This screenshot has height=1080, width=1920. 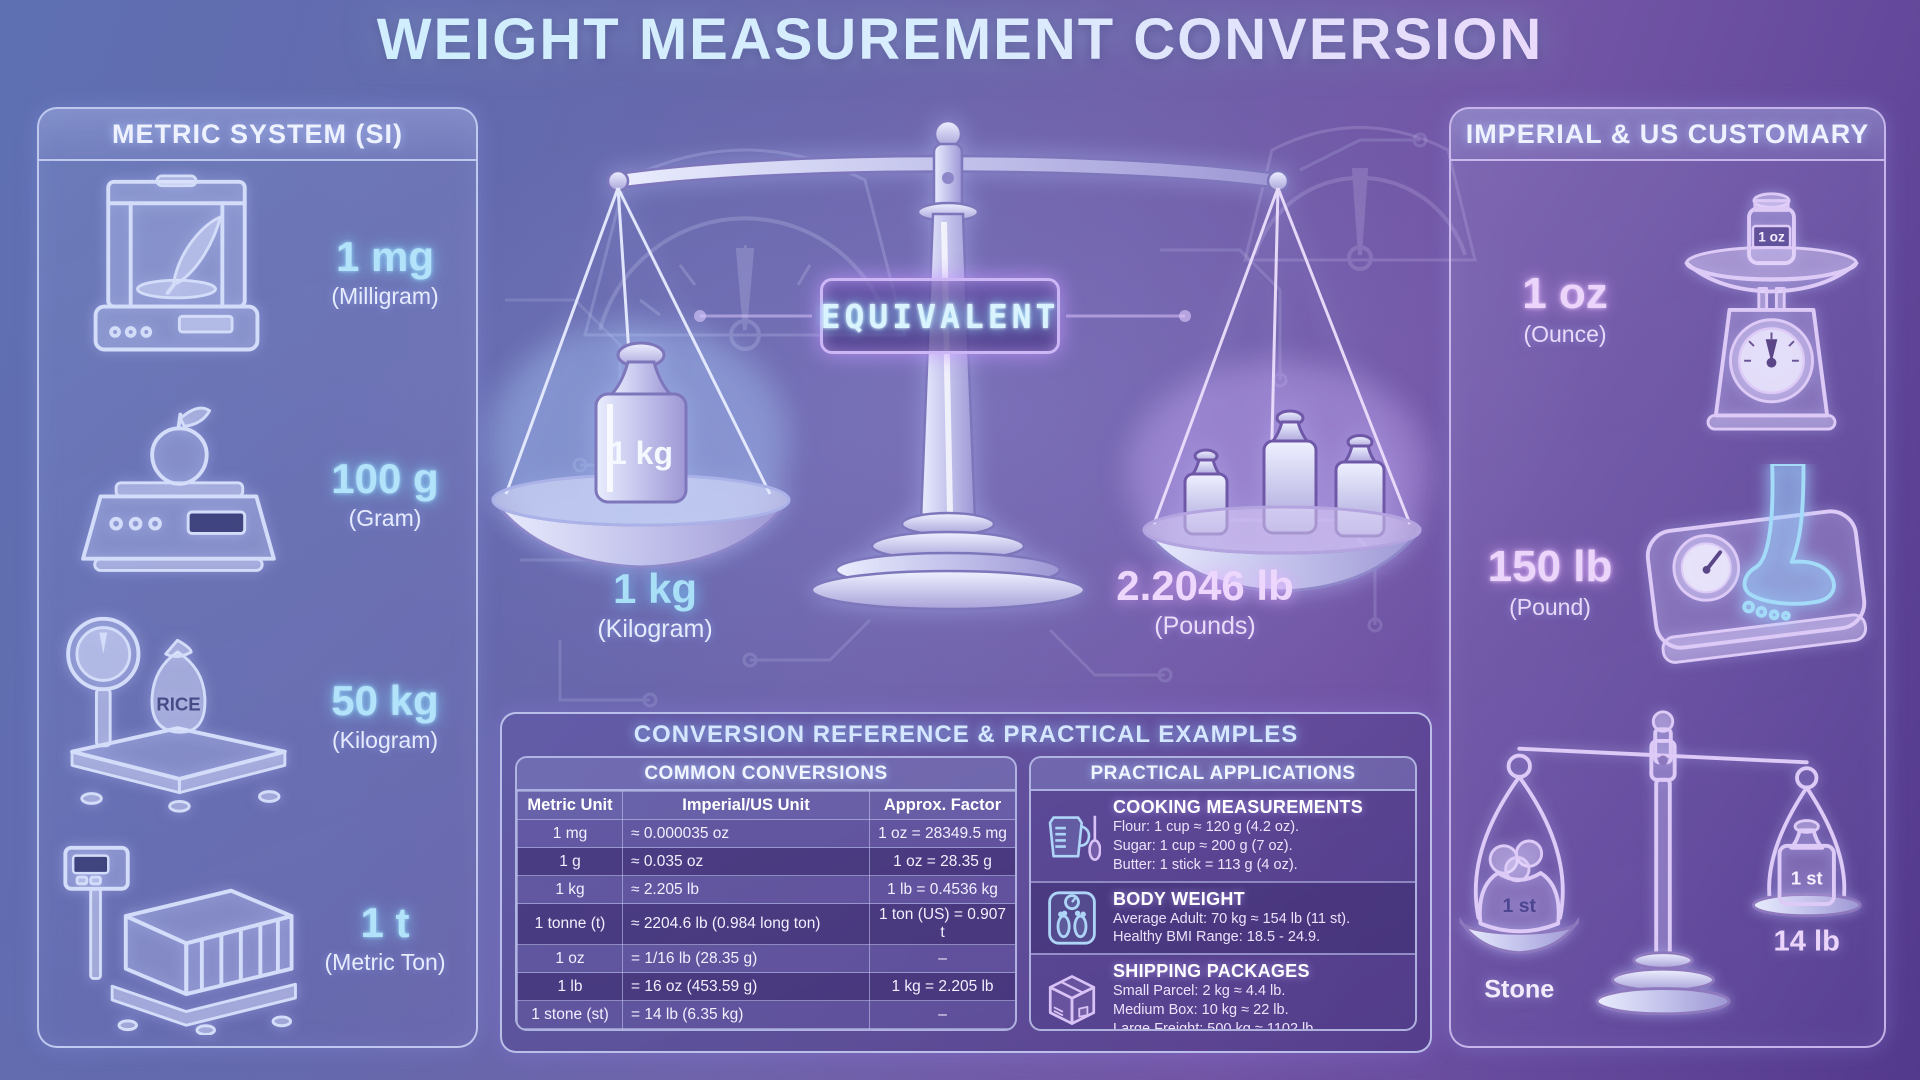 I want to click on equivalent-sign: EQUIVALENT, so click(x=940, y=316).